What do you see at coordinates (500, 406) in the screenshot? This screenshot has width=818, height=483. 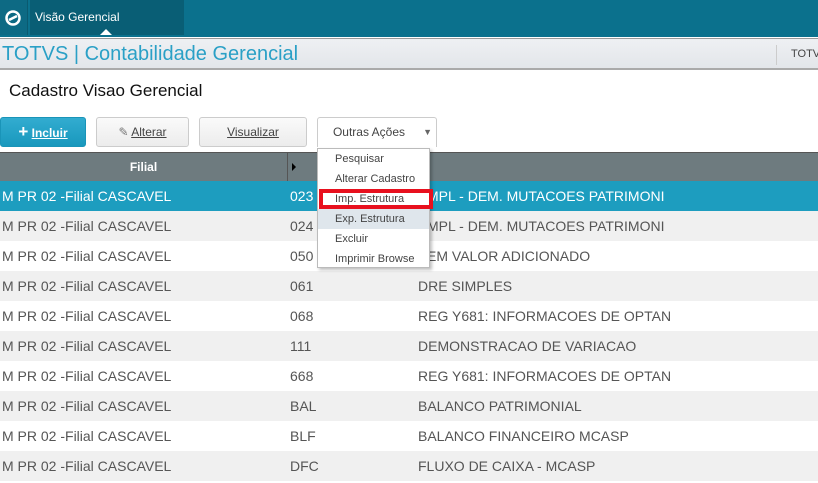 I see `cell-description: BALANCO PATRIMONIAL` at bounding box center [500, 406].